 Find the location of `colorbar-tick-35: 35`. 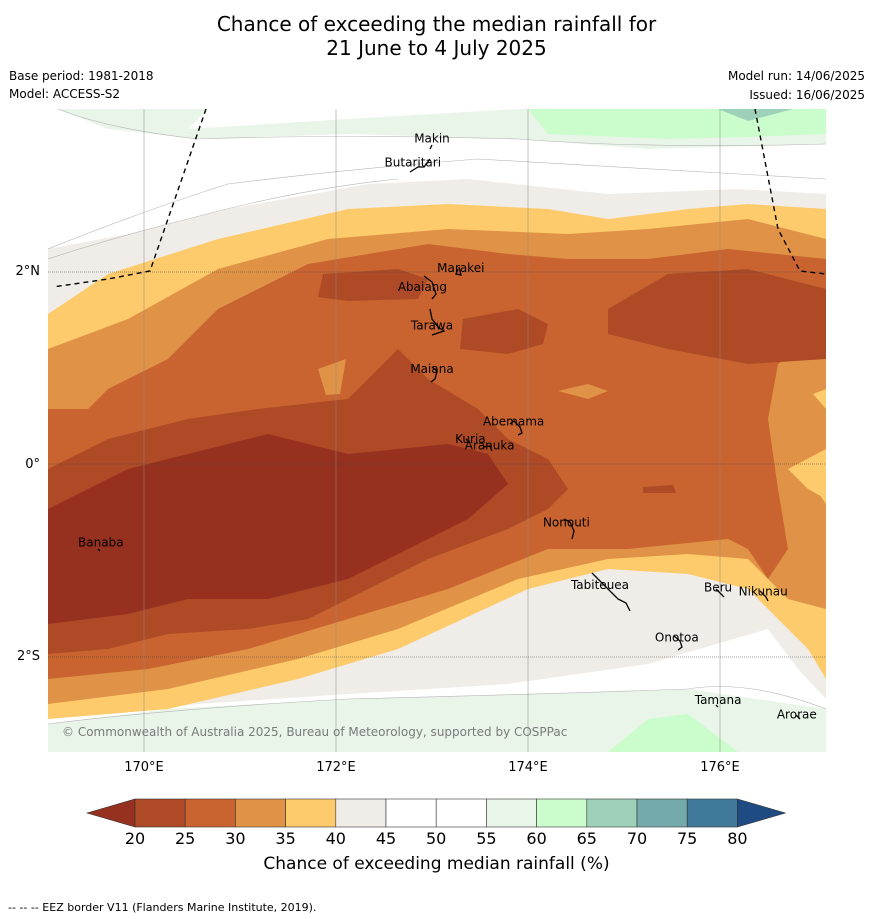

colorbar-tick-35: 35 is located at coordinates (285, 838).